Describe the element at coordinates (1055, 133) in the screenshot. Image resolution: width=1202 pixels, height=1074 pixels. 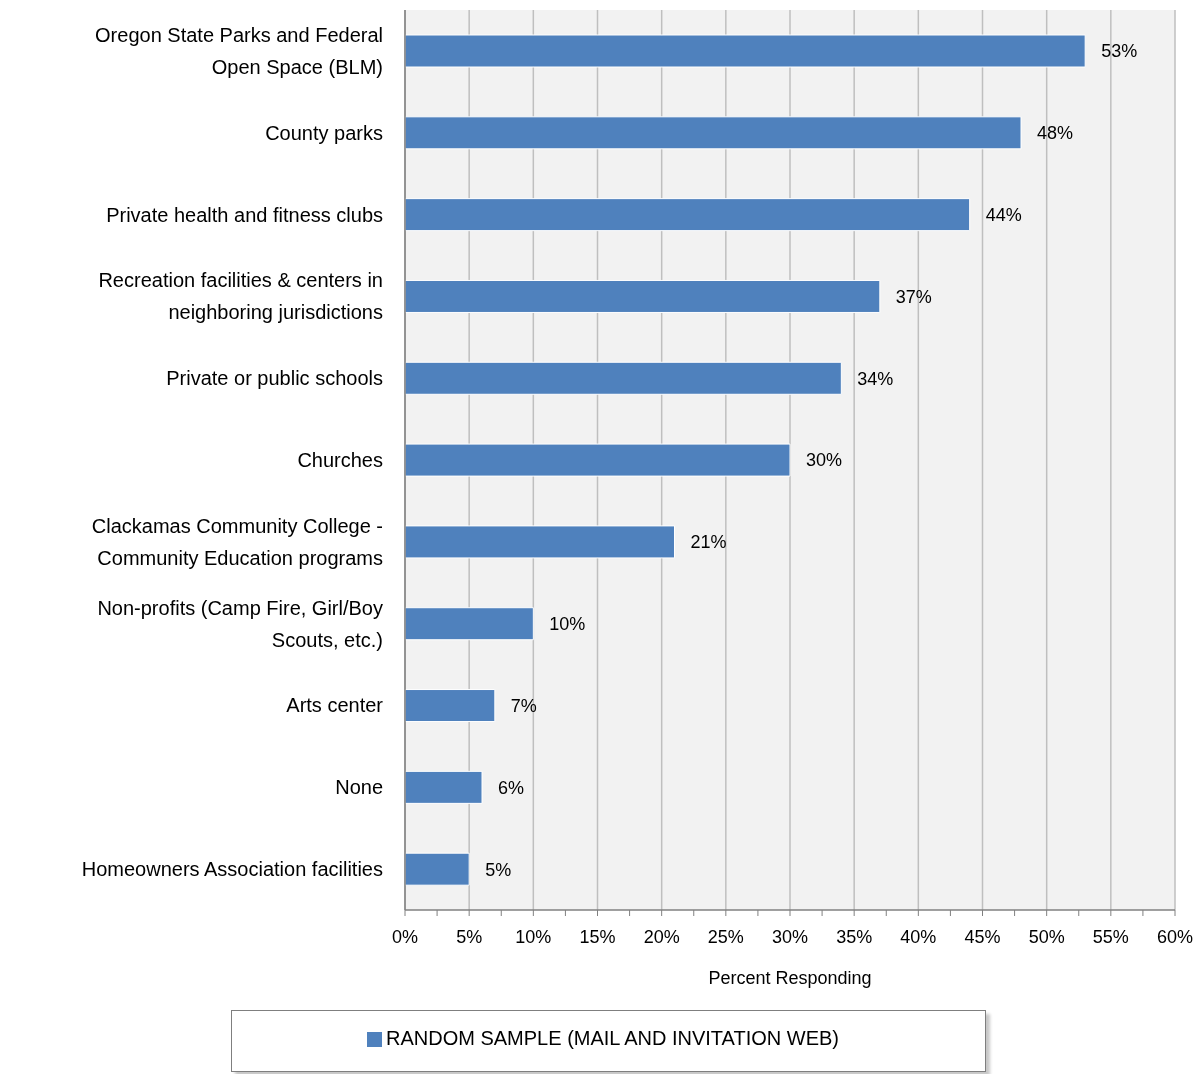
I see `data-label: 48%` at that location.